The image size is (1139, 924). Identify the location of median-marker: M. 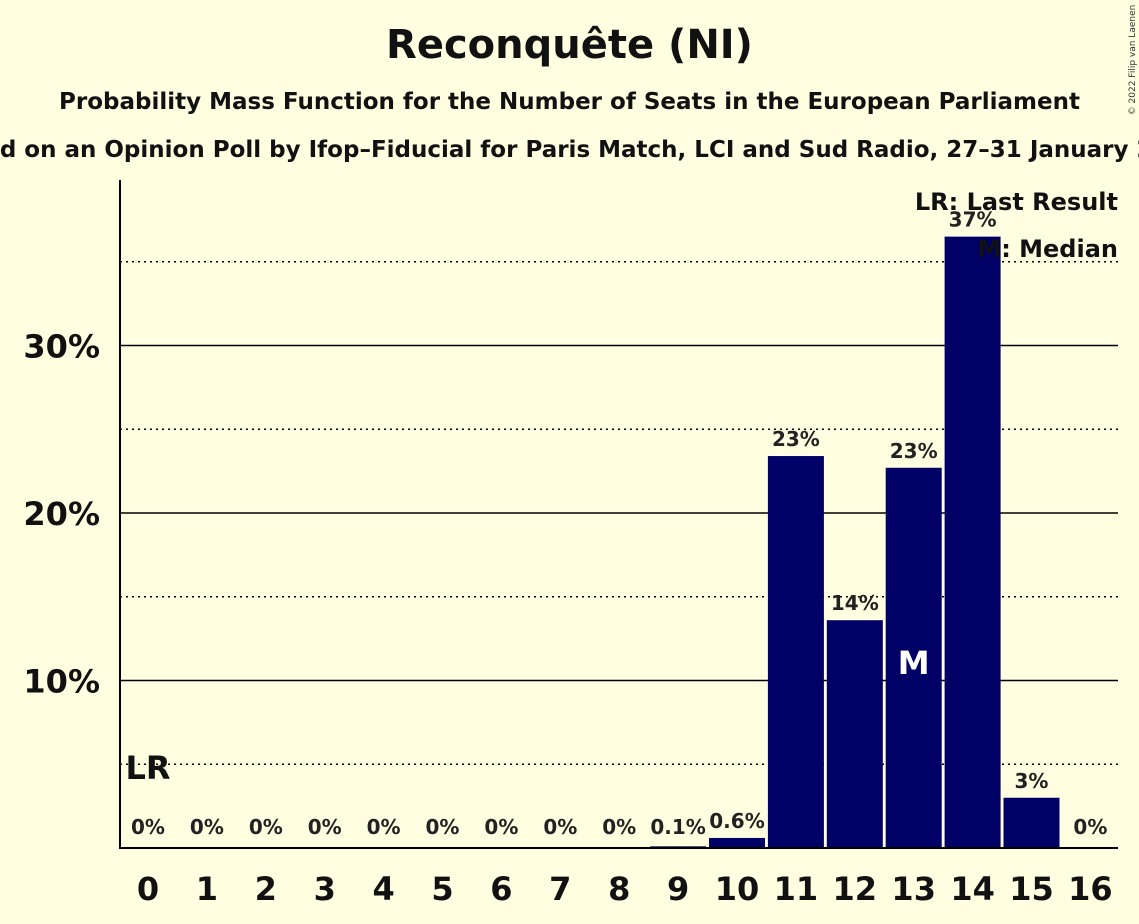
(914, 663).